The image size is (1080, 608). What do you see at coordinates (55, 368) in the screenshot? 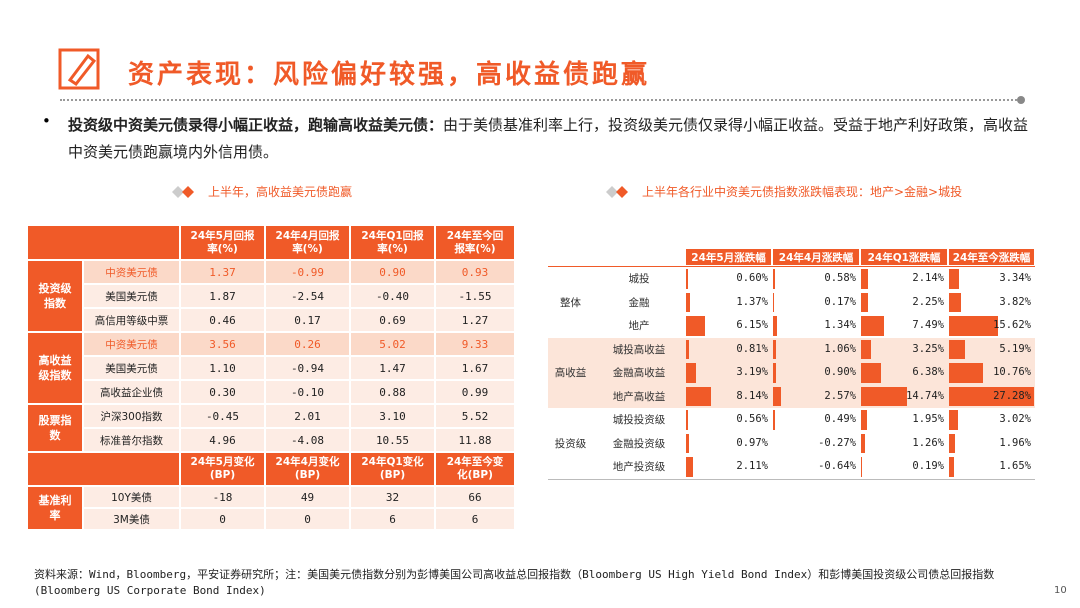
I see `group-label: 高收益级指数` at bounding box center [55, 368].